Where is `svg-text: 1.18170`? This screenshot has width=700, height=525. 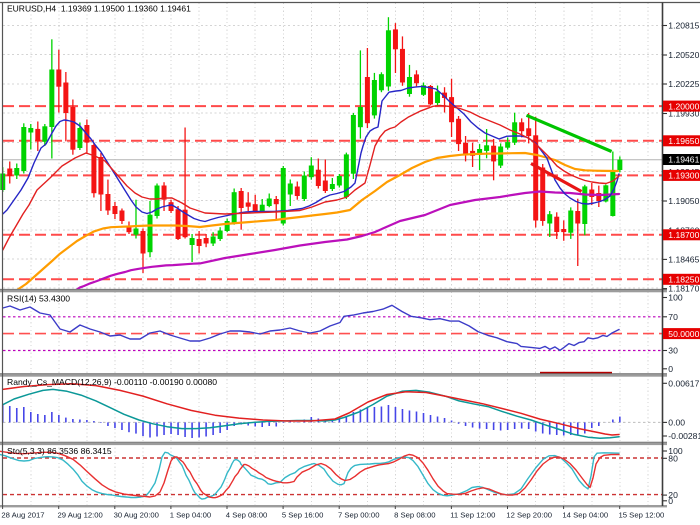
svg-text: 1.18170 is located at coordinates (683, 289).